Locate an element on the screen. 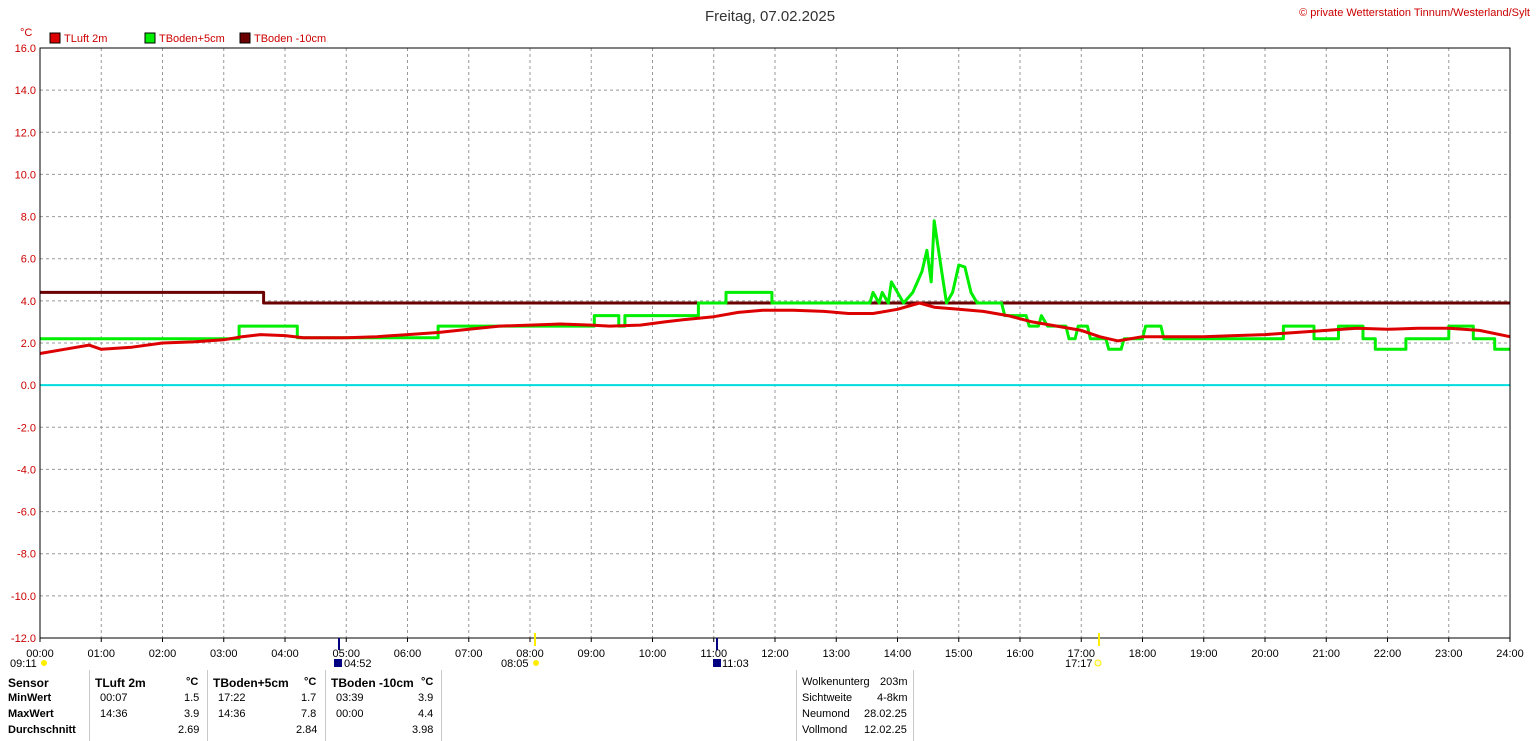 The width and height of the screenshot is (1536, 741). x-tick-label: 21:00 is located at coordinates (1326, 654).